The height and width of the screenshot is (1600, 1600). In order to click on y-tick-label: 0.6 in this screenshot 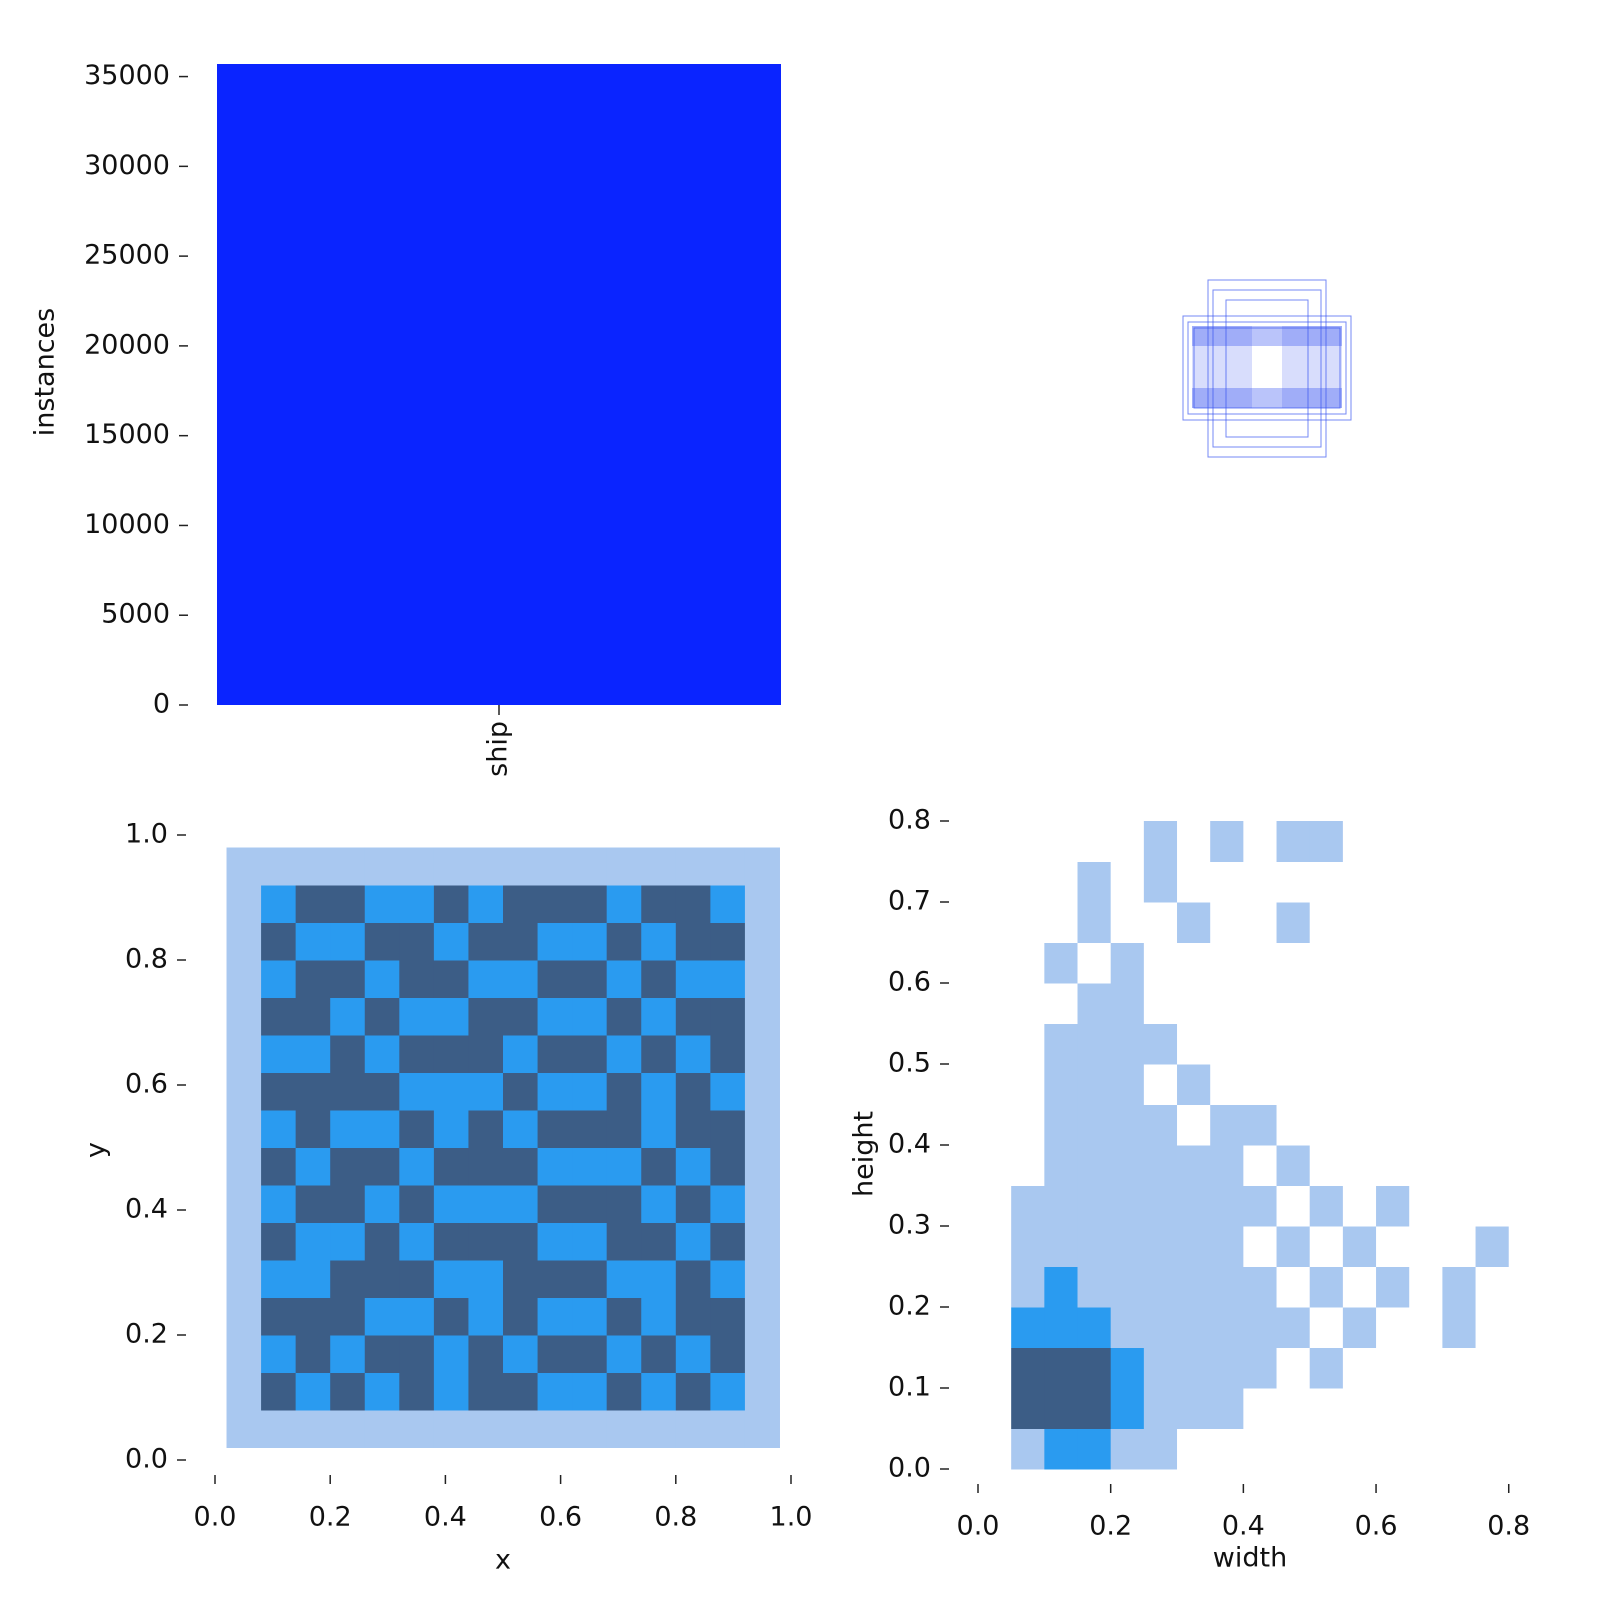, I will do `click(909, 982)`.